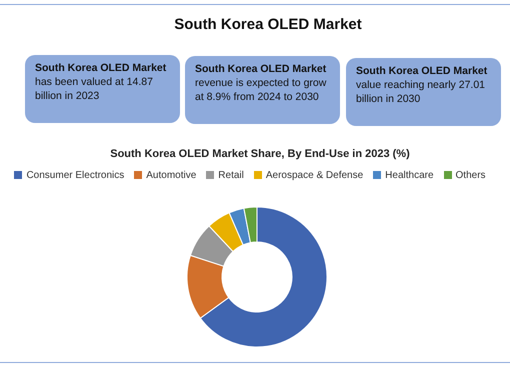 This screenshot has height=369, width=510. I want to click on legend-label: Retail, so click(231, 175).